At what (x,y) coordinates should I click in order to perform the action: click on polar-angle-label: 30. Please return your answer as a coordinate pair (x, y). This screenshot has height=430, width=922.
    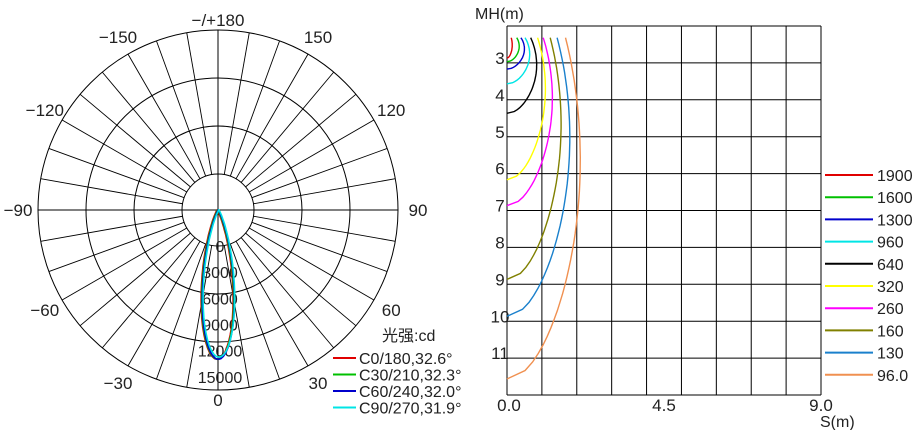
    Looking at the image, I should click on (318, 383).